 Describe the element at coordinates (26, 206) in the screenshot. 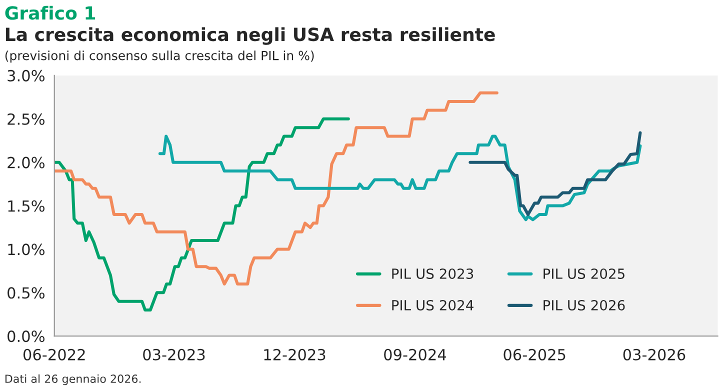

I see `y-tick-label: 1.5%` at that location.